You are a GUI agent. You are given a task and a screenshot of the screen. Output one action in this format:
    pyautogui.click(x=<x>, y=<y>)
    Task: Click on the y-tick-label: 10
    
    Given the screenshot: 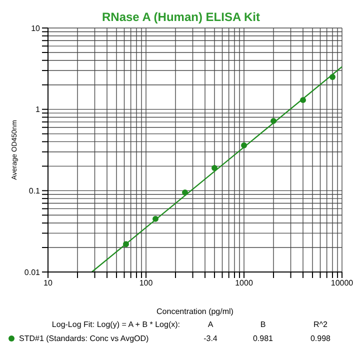 What is the action you would take?
    pyautogui.click(x=36, y=28)
    